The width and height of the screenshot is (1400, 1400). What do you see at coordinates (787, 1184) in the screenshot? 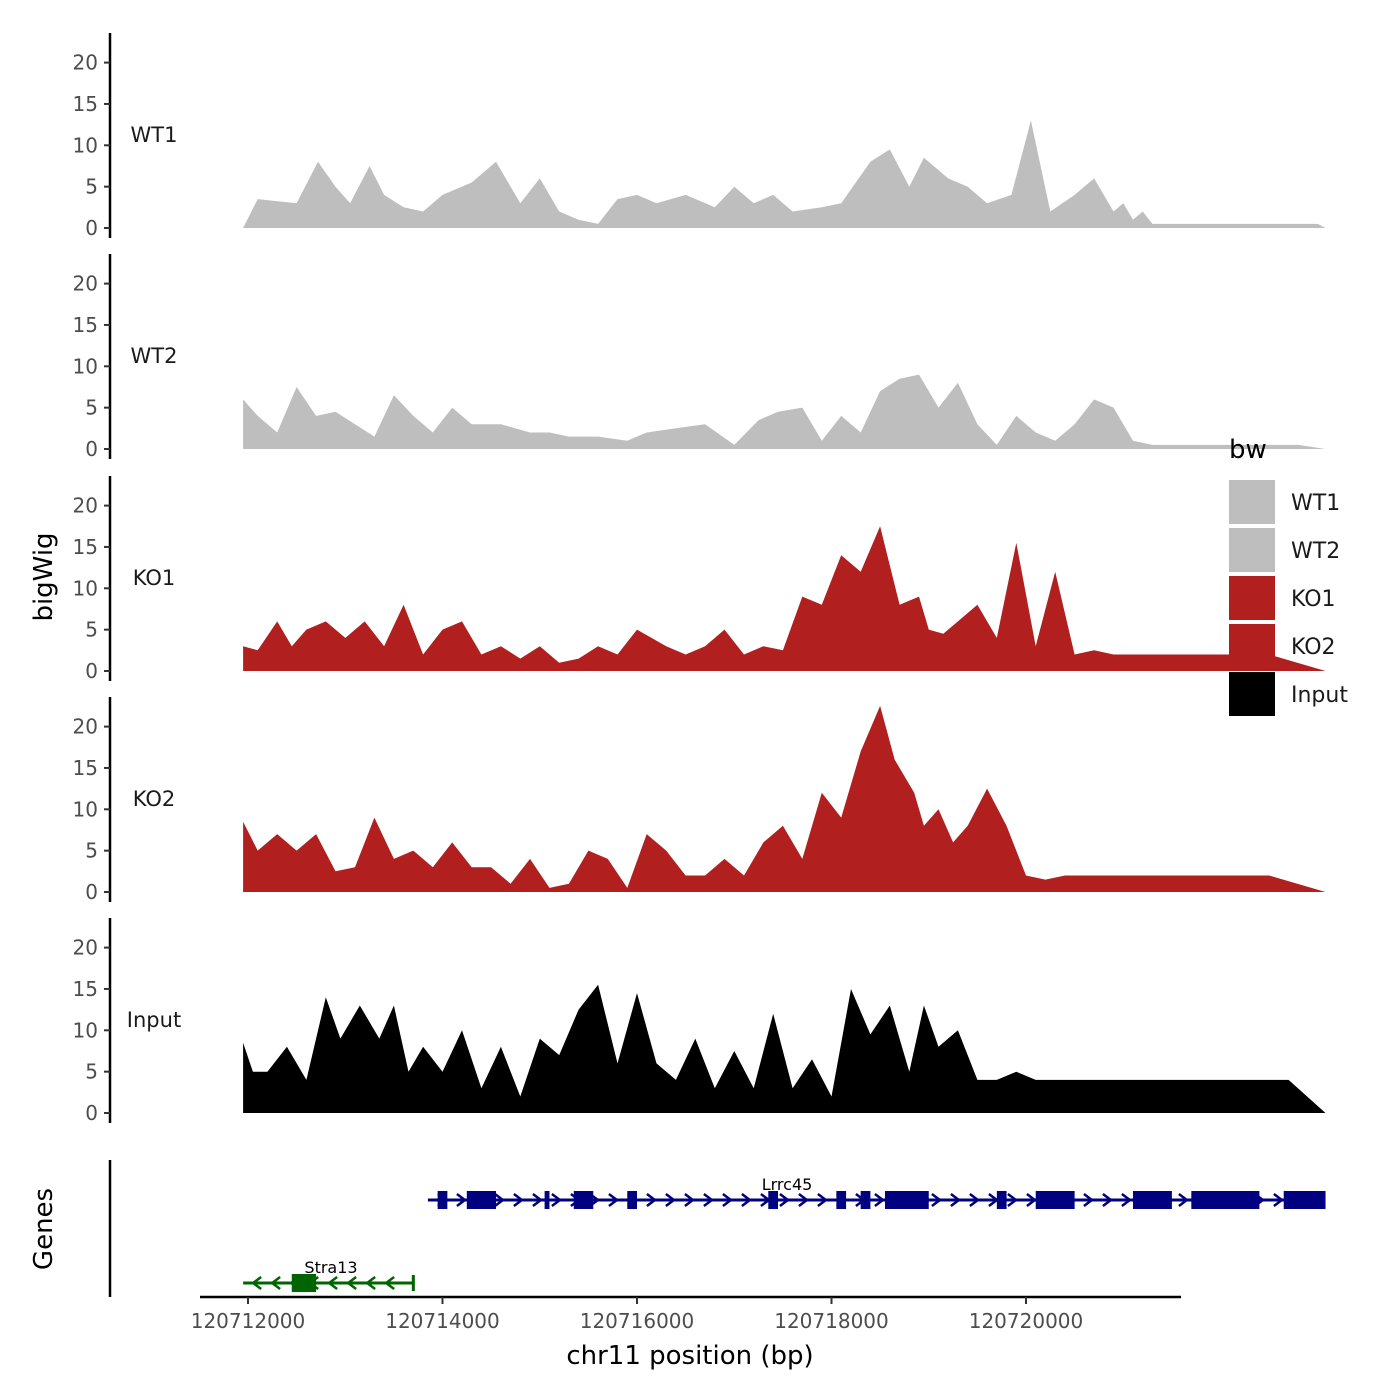
I see `gene-name-label: Lrrc45` at bounding box center [787, 1184].